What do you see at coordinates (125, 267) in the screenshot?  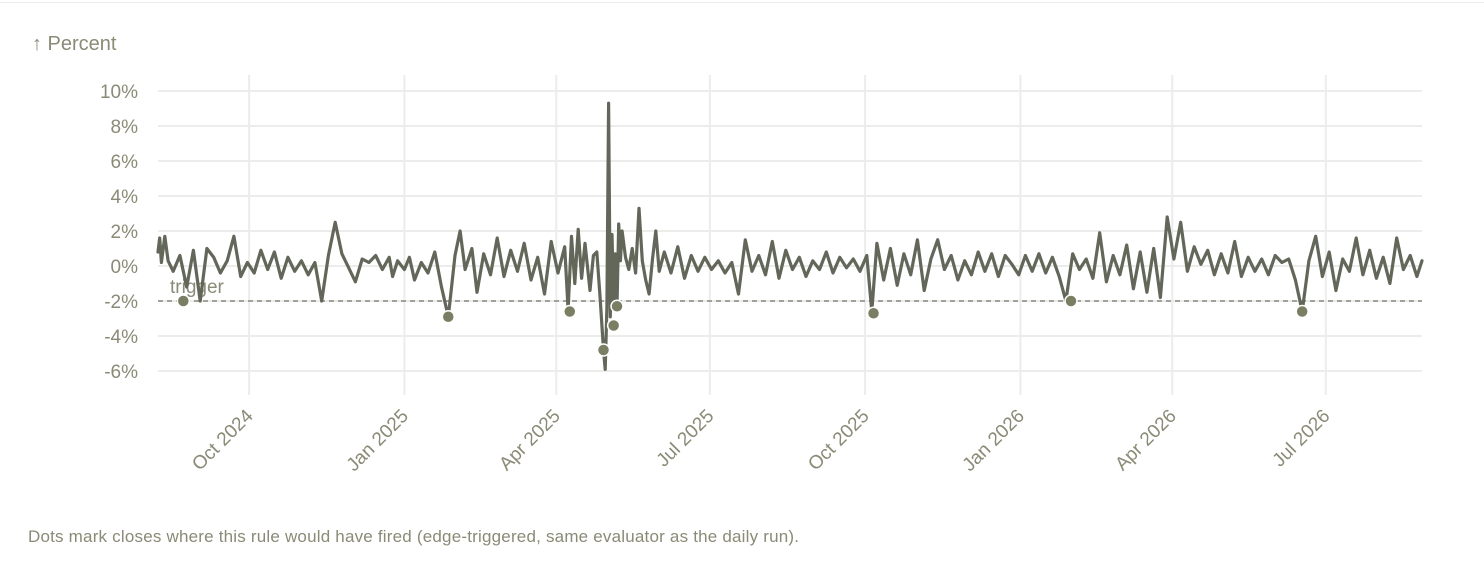 I see `y-tick-label: 0%` at bounding box center [125, 267].